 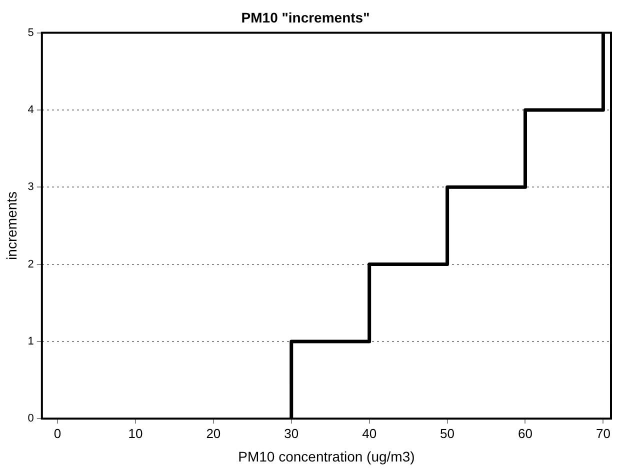 What do you see at coordinates (11, 225) in the screenshot?
I see `y-axis-title: increments` at bounding box center [11, 225].